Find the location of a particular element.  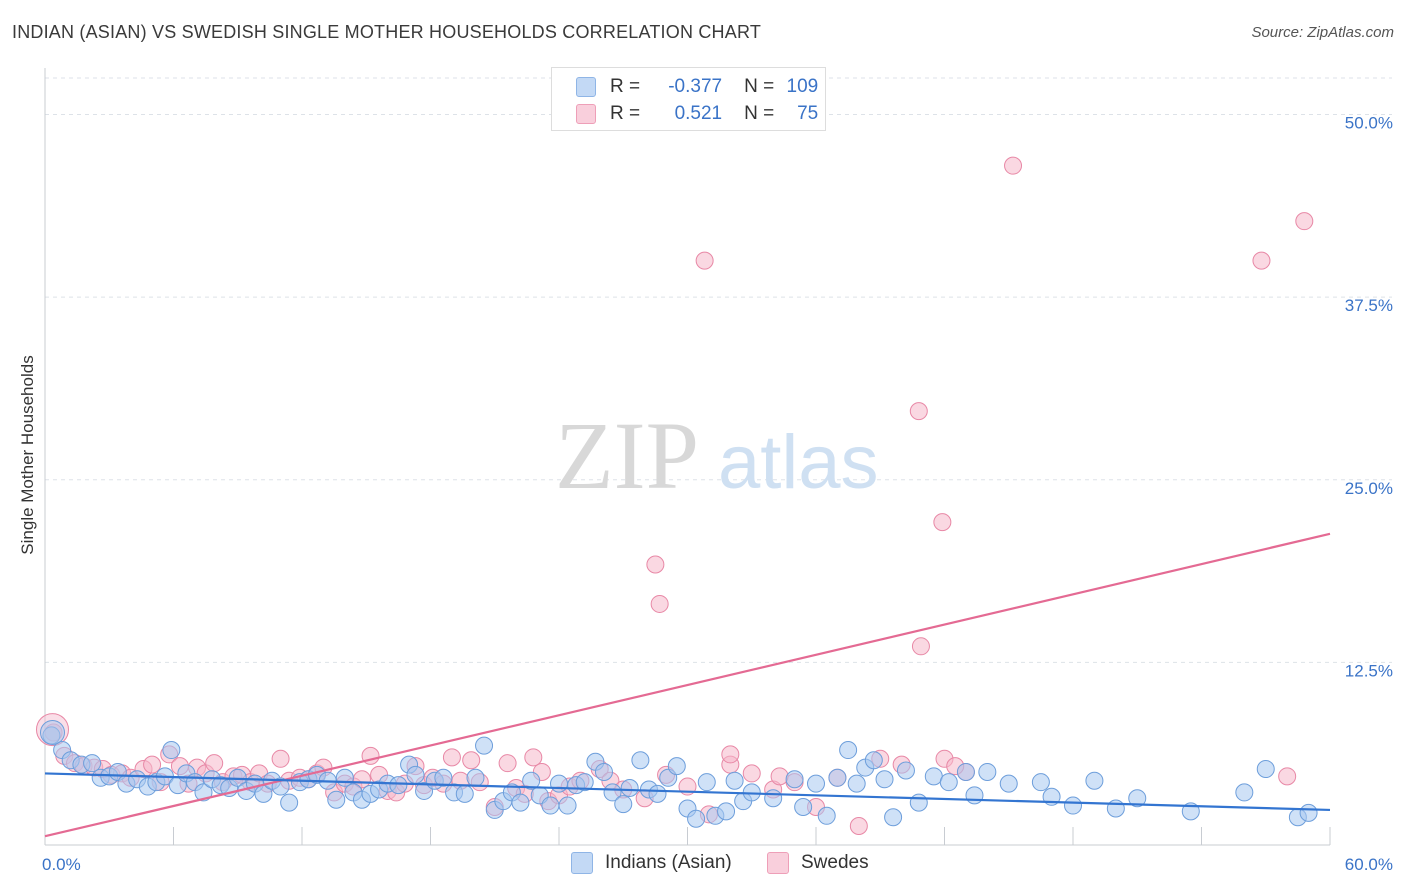

legend-r-value-indians: -0.377 is located at coordinates (695, 86).